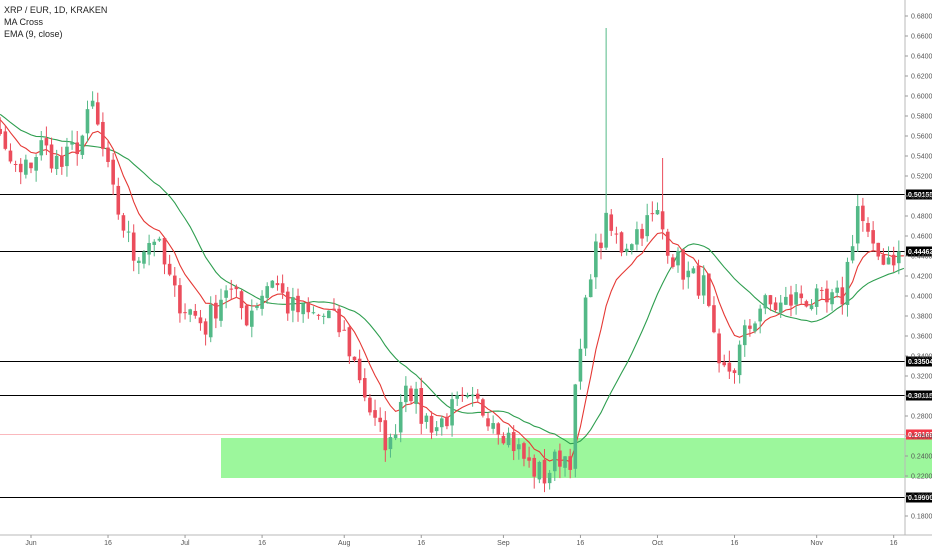 This screenshot has width=932, height=550. I want to click on level-tag-label: 0.33504, so click(920, 362).